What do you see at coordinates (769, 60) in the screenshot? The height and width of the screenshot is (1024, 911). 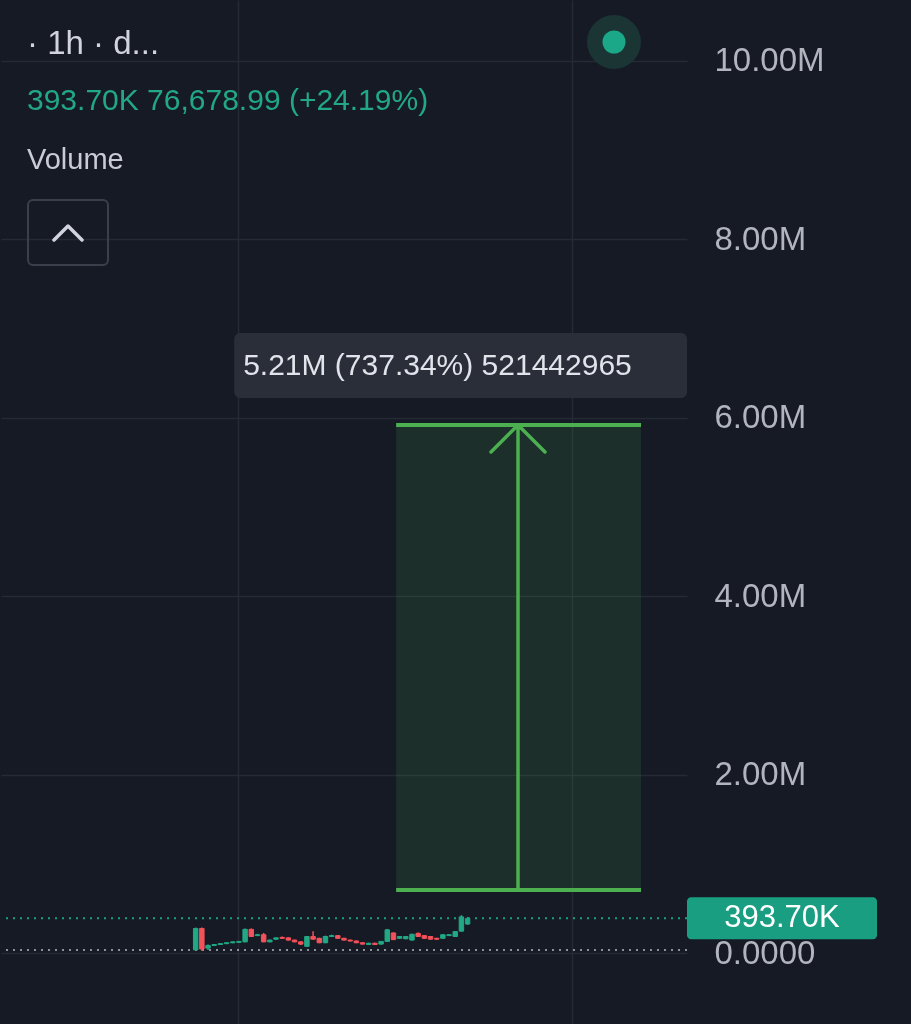 I see `y-tick-label: 10.00M` at bounding box center [769, 60].